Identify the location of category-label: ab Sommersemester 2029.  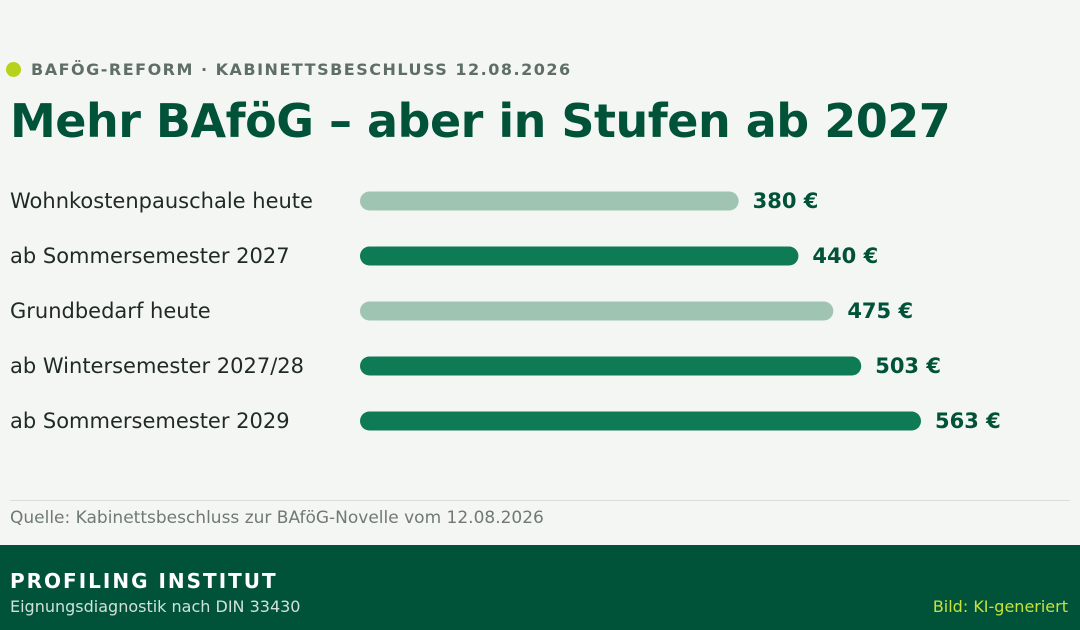
(150, 421).